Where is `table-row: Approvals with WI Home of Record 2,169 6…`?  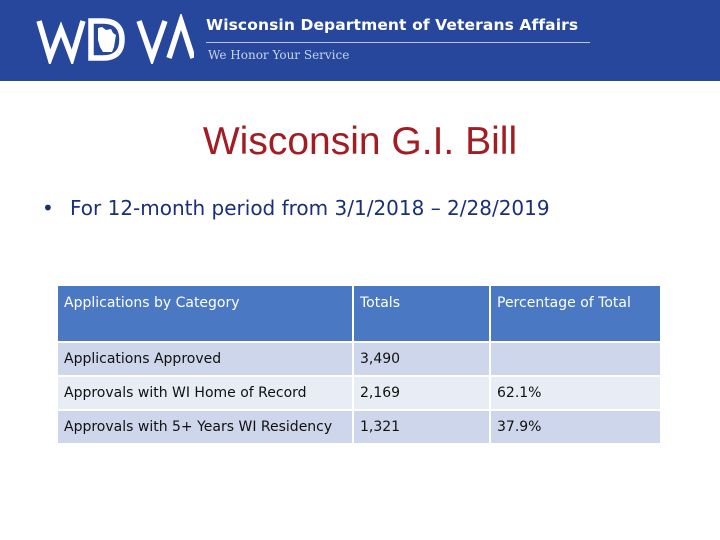 table-row: Approvals with WI Home of Record 2,169 6… is located at coordinates (359, 393).